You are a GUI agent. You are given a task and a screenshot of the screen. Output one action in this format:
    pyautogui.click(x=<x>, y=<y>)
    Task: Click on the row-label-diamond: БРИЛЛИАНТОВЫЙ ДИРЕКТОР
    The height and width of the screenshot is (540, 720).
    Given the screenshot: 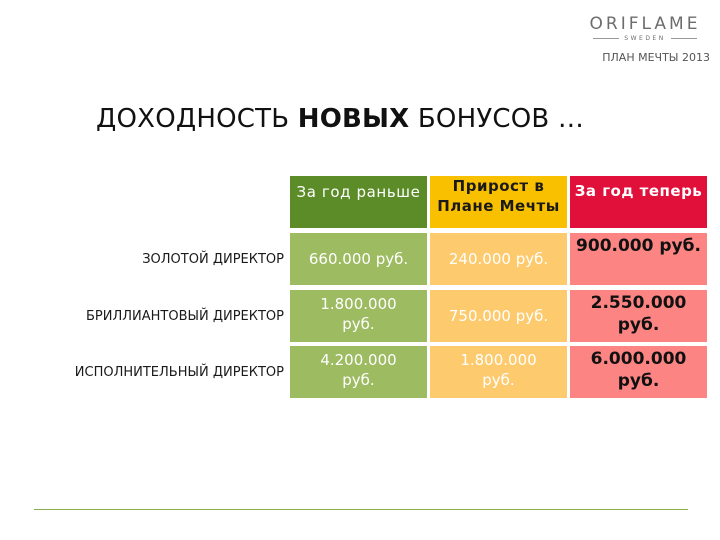 What is the action you would take?
    pyautogui.click(x=184, y=316)
    